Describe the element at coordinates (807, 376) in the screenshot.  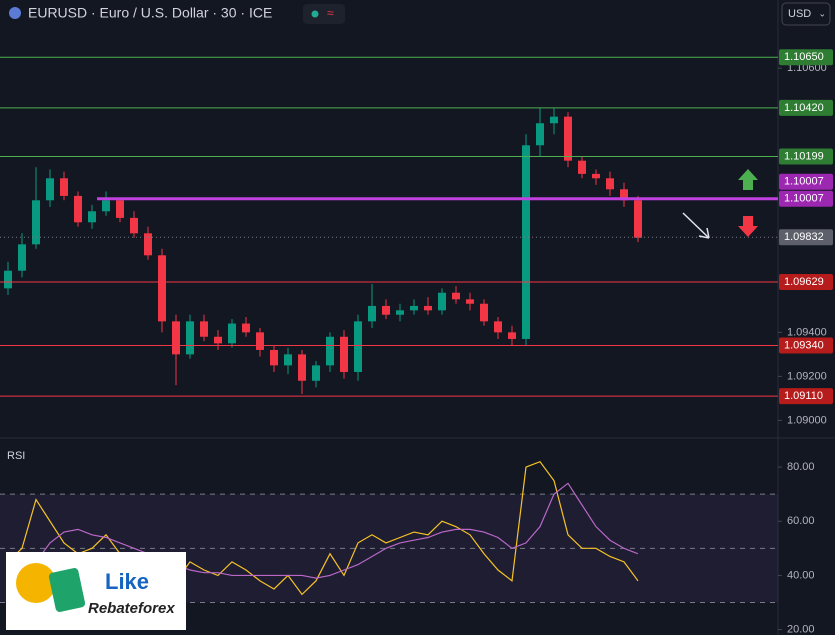
I see `y-tick-label: 1.09200` at that location.